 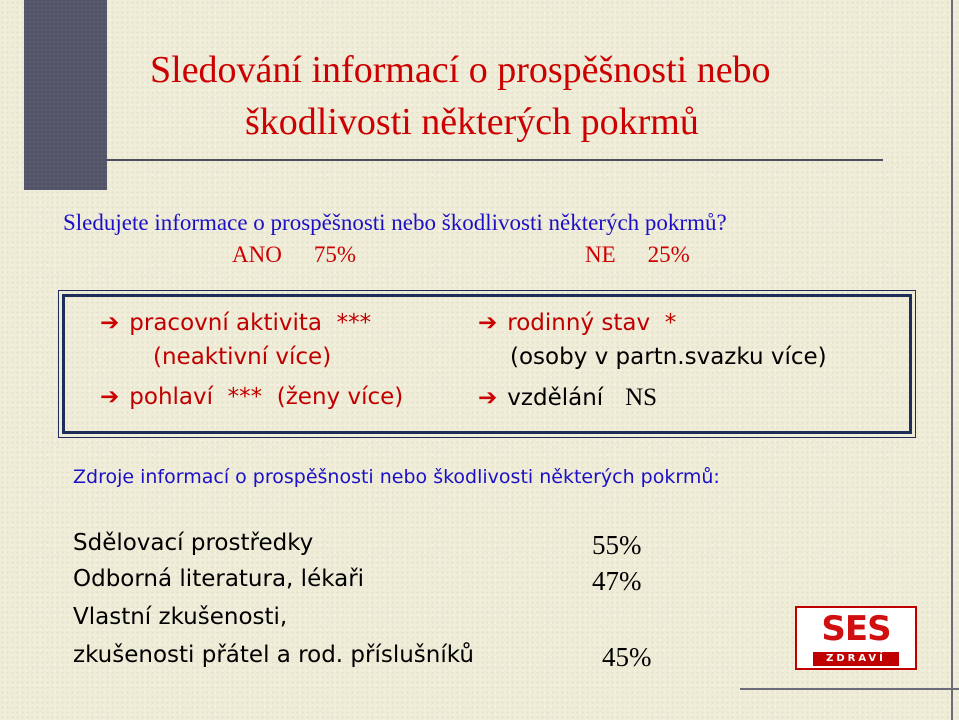 What do you see at coordinates (670, 323) in the screenshot?
I see `significance-mark: *` at bounding box center [670, 323].